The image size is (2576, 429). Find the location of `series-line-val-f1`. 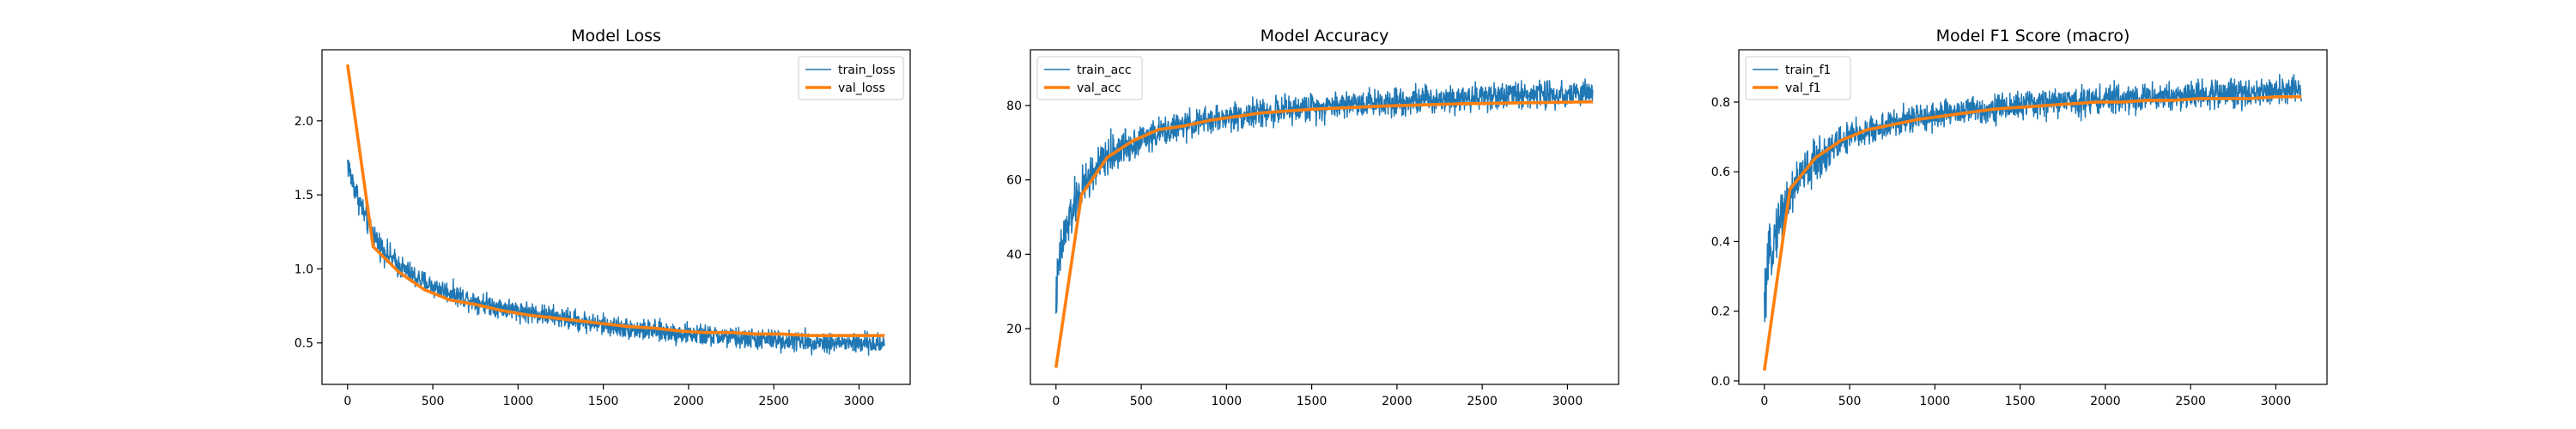

series-line-val-f1 is located at coordinates (2032, 234).